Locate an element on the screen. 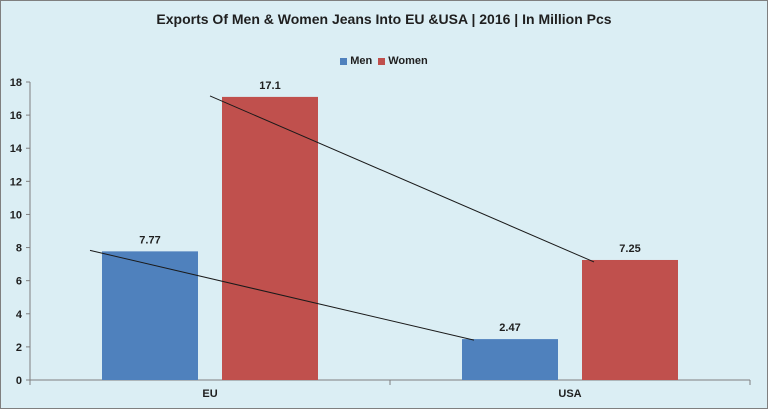 The width and height of the screenshot is (768, 409). y-tick-label: 4 is located at coordinates (19, 315).